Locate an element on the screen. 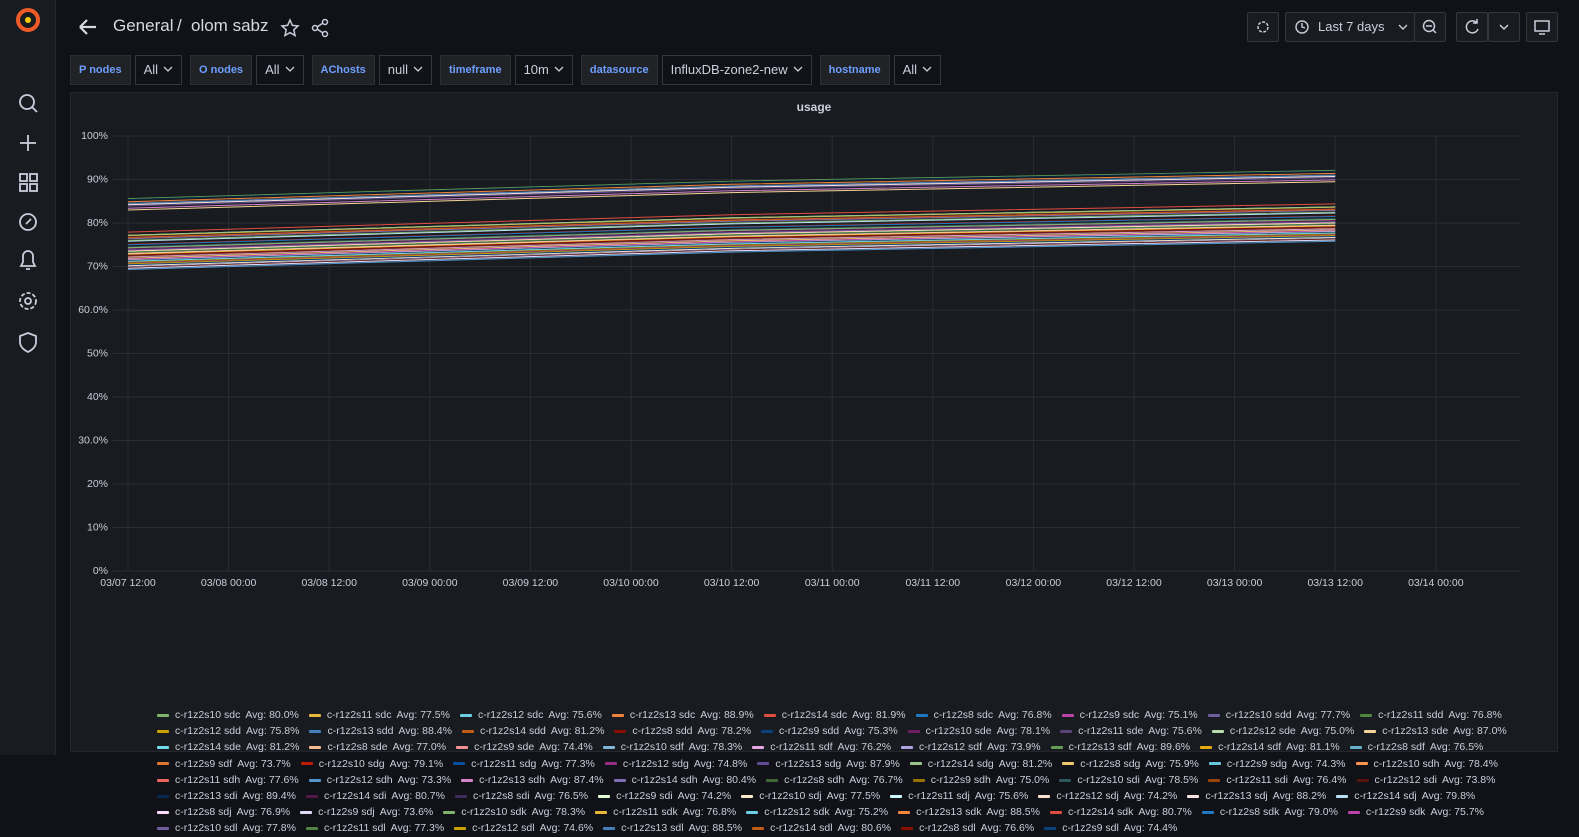 This screenshot has width=1579, height=837. legend-item: c-r1z2s11 sdg Avg: 77.3% is located at coordinates (524, 764).